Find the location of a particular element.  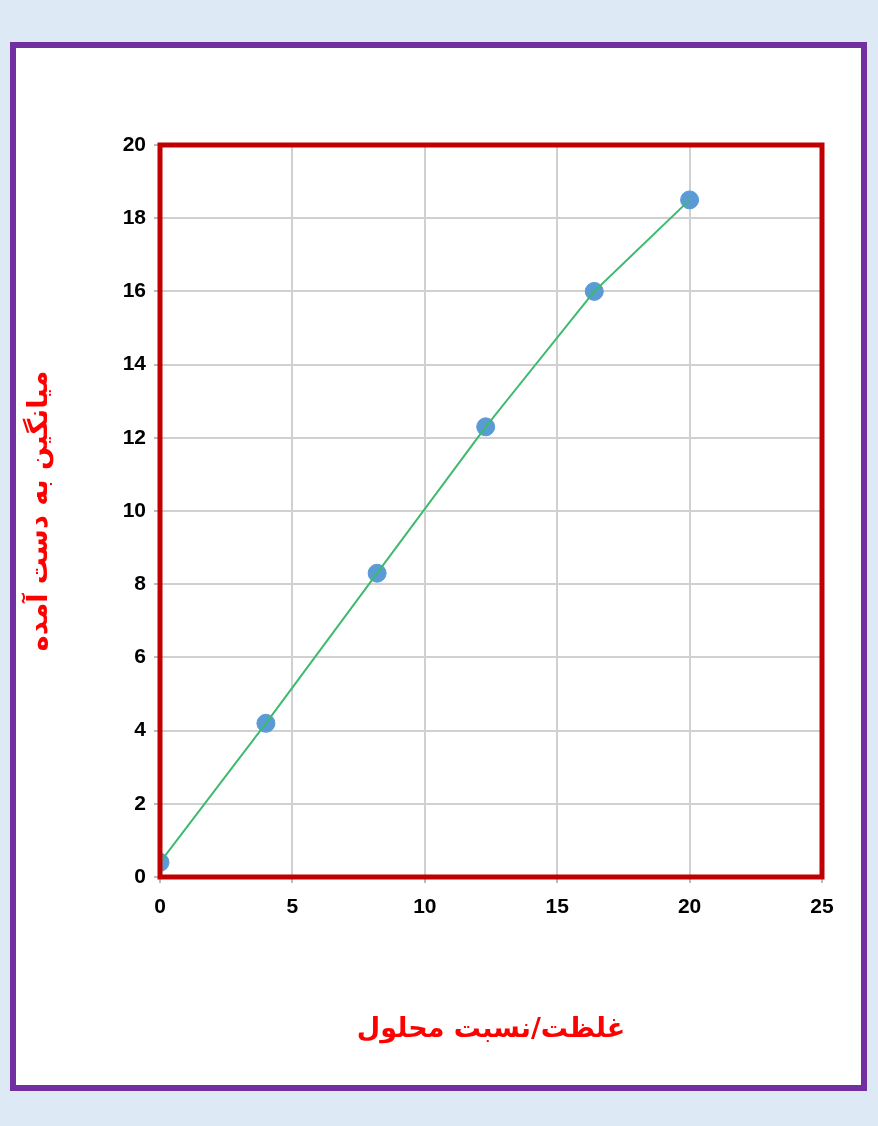

y-tick-label: 6 is located at coordinates (140, 656).